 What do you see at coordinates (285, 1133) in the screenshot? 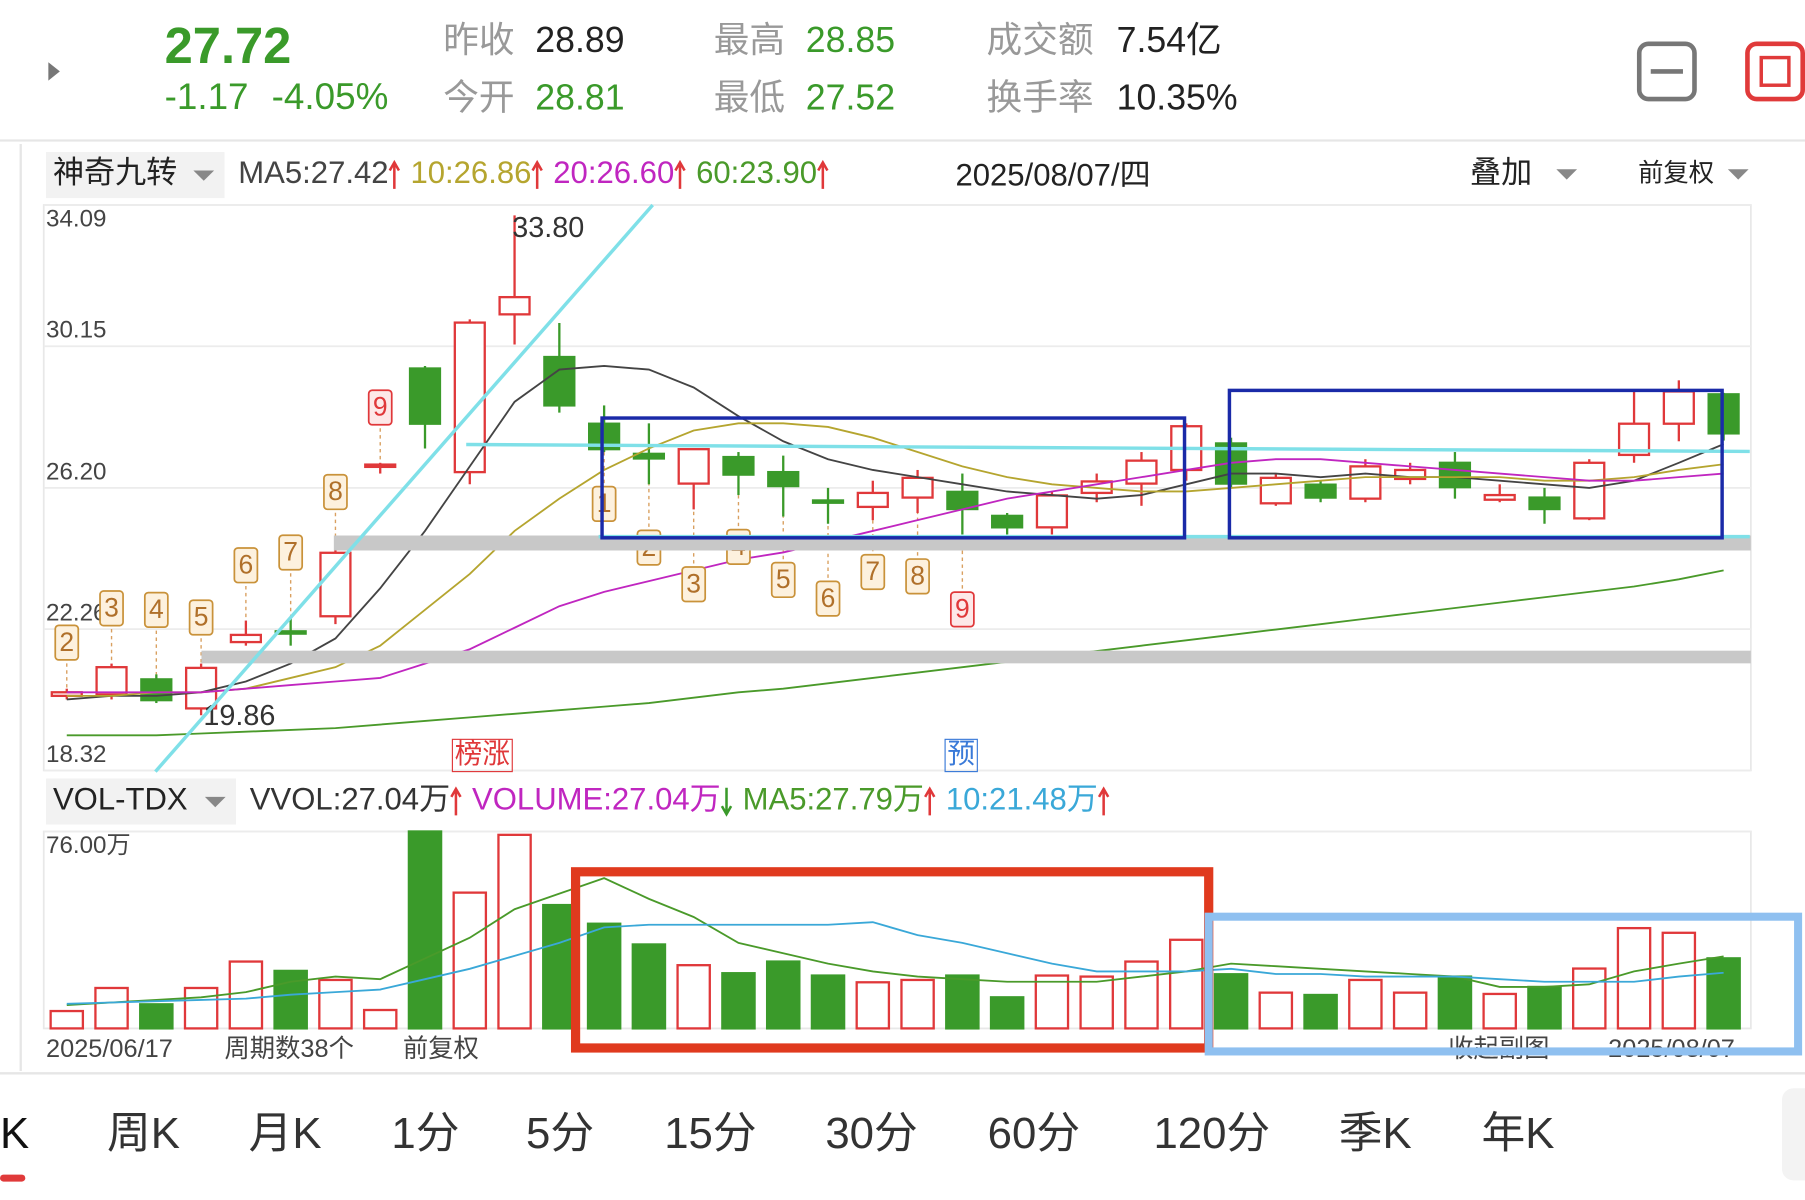
I see `period-tab: 月K` at bounding box center [285, 1133].